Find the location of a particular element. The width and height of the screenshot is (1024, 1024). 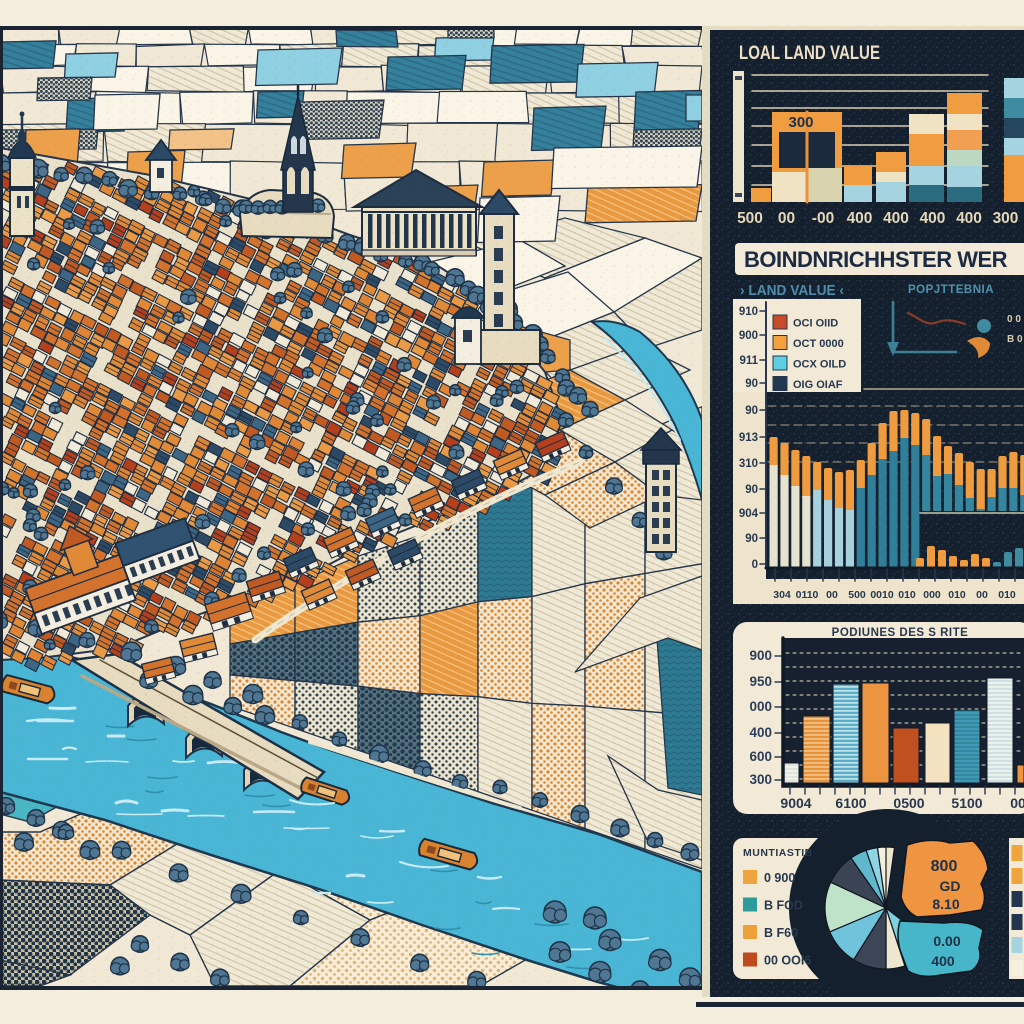

svg-text: OCX OILD is located at coordinates (819, 365).